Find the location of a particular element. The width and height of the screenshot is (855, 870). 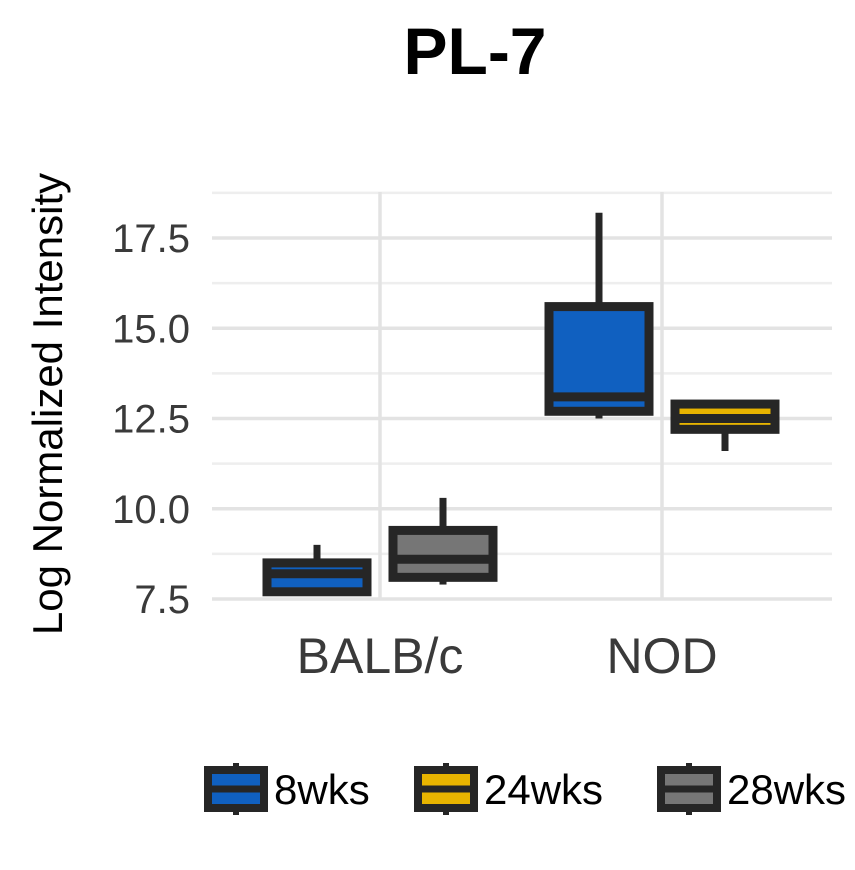

y-tick-label: 17.5 is located at coordinates (151, 239).